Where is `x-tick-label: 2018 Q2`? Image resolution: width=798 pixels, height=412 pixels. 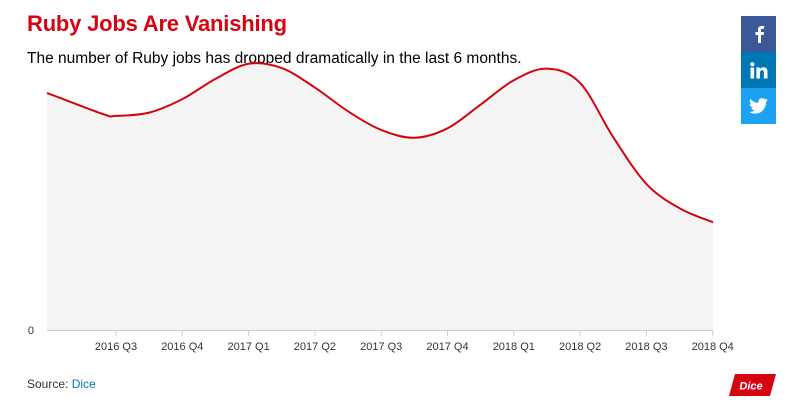
x-tick-label: 2018 Q2 is located at coordinates (580, 347).